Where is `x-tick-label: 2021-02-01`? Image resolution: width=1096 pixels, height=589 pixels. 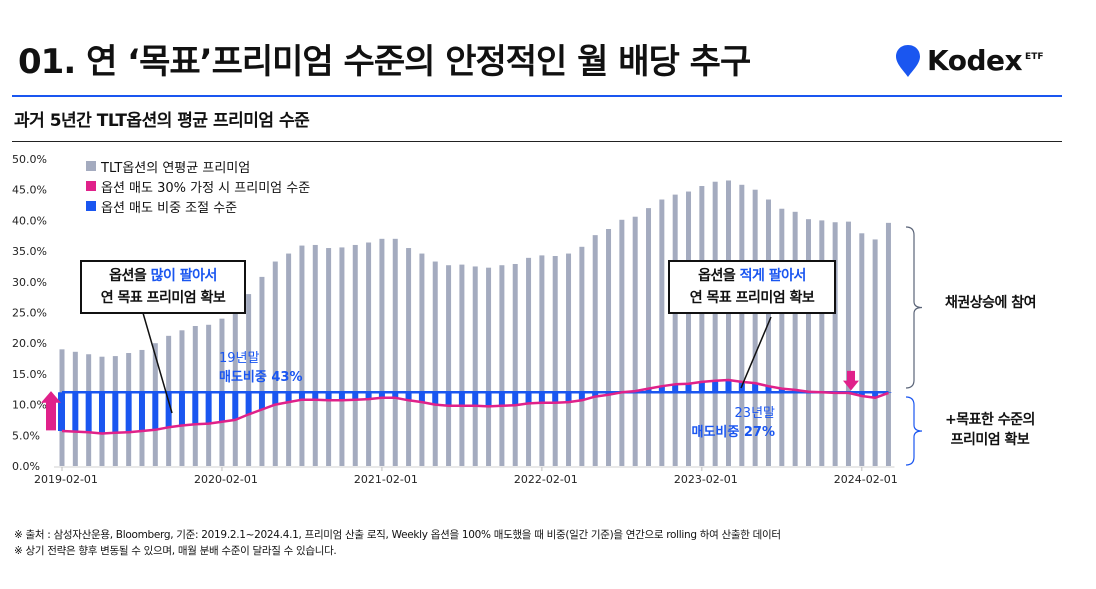
x-tick-label: 2021-02-01 is located at coordinates (386, 479).